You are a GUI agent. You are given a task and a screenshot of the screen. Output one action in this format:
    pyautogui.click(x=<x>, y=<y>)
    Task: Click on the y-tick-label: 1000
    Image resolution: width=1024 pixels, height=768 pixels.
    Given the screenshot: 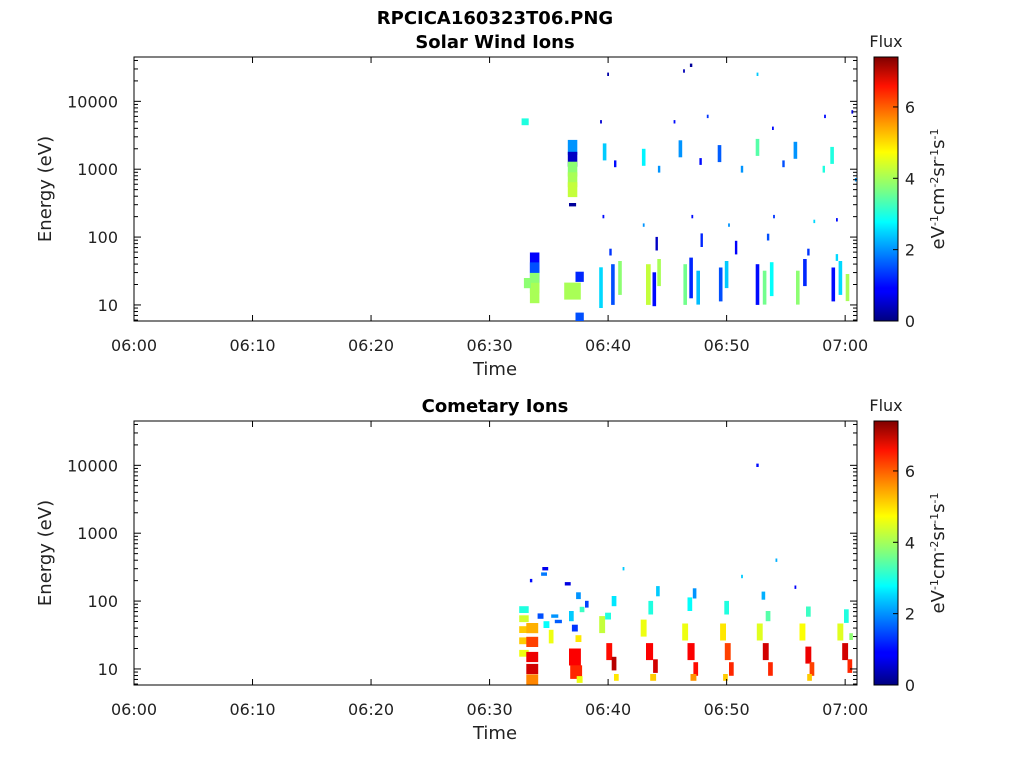 What is the action you would take?
    pyautogui.click(x=97, y=169)
    